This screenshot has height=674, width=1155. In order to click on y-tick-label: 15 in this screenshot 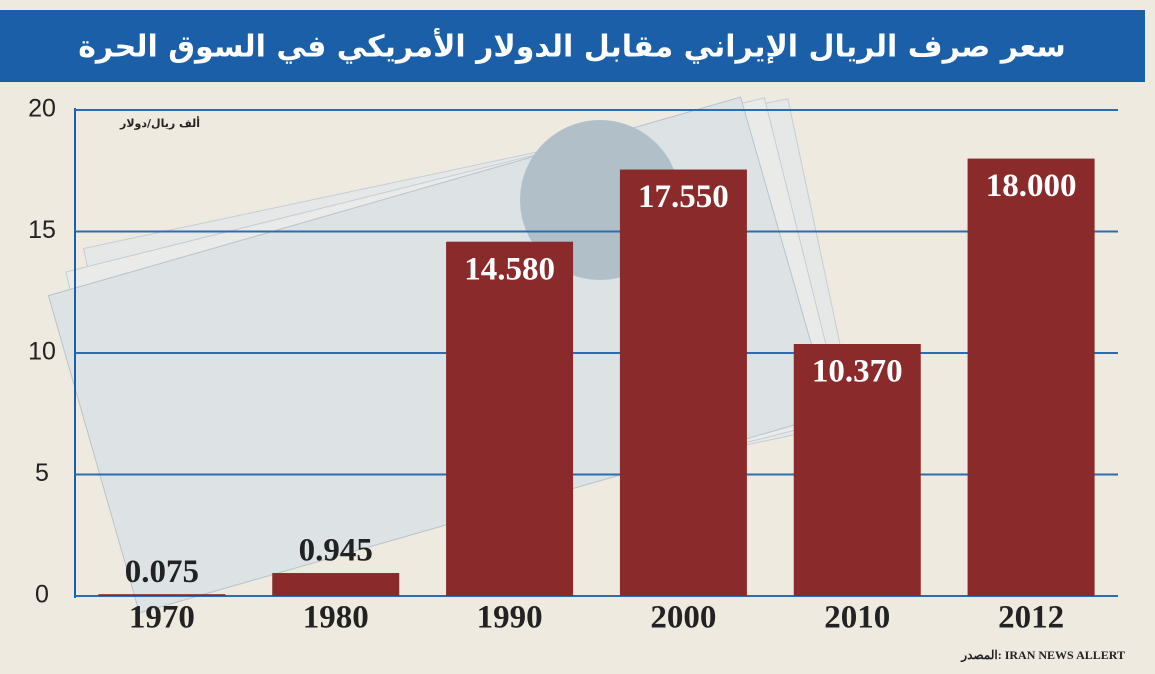, I will do `click(42, 230)`.